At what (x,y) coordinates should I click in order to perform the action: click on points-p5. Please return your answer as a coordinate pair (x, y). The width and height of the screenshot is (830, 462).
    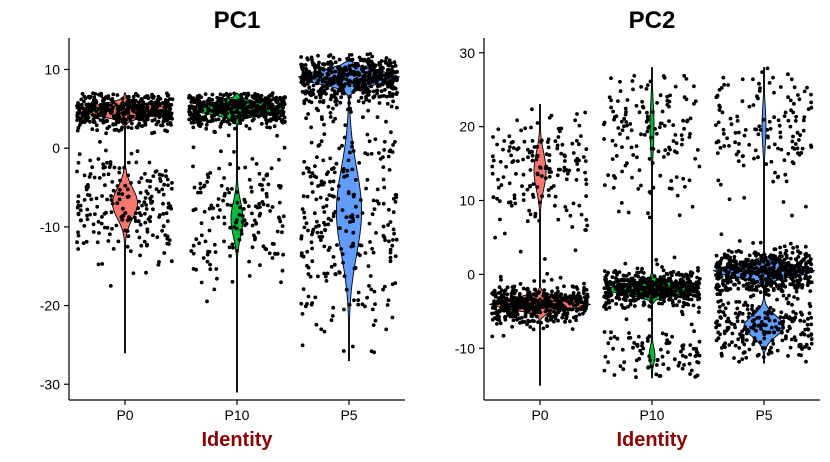
    Looking at the image, I should click on (349, 203).